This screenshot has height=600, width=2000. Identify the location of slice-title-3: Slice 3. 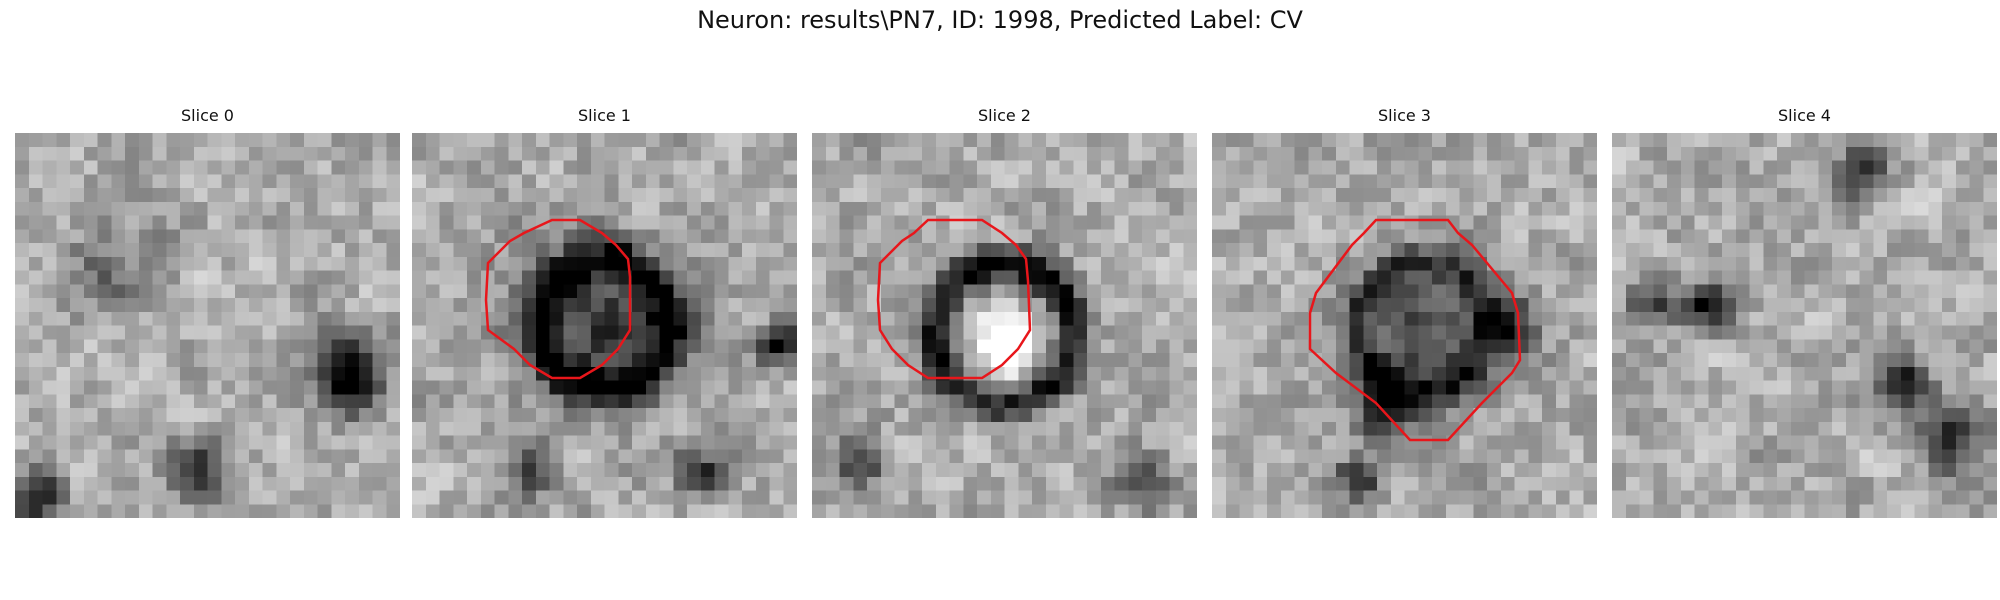
(1404, 115).